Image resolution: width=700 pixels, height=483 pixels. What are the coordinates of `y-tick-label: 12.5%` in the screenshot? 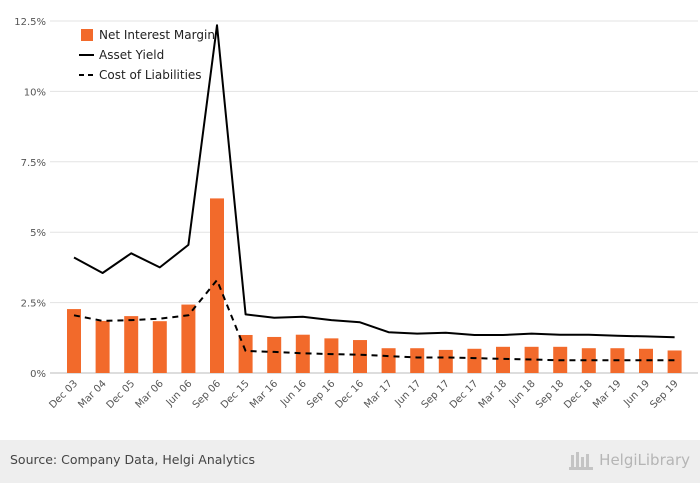 It's located at (30, 22).